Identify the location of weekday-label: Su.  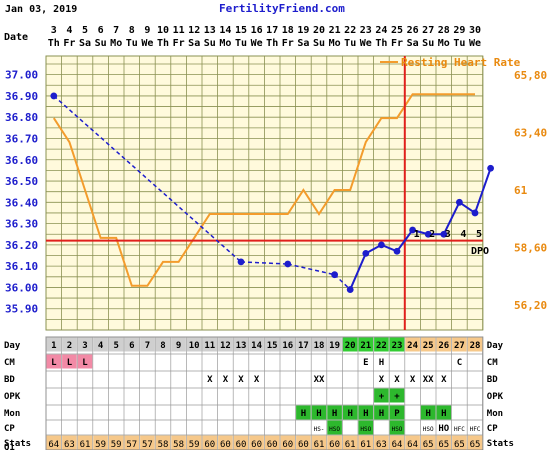
(319, 43).